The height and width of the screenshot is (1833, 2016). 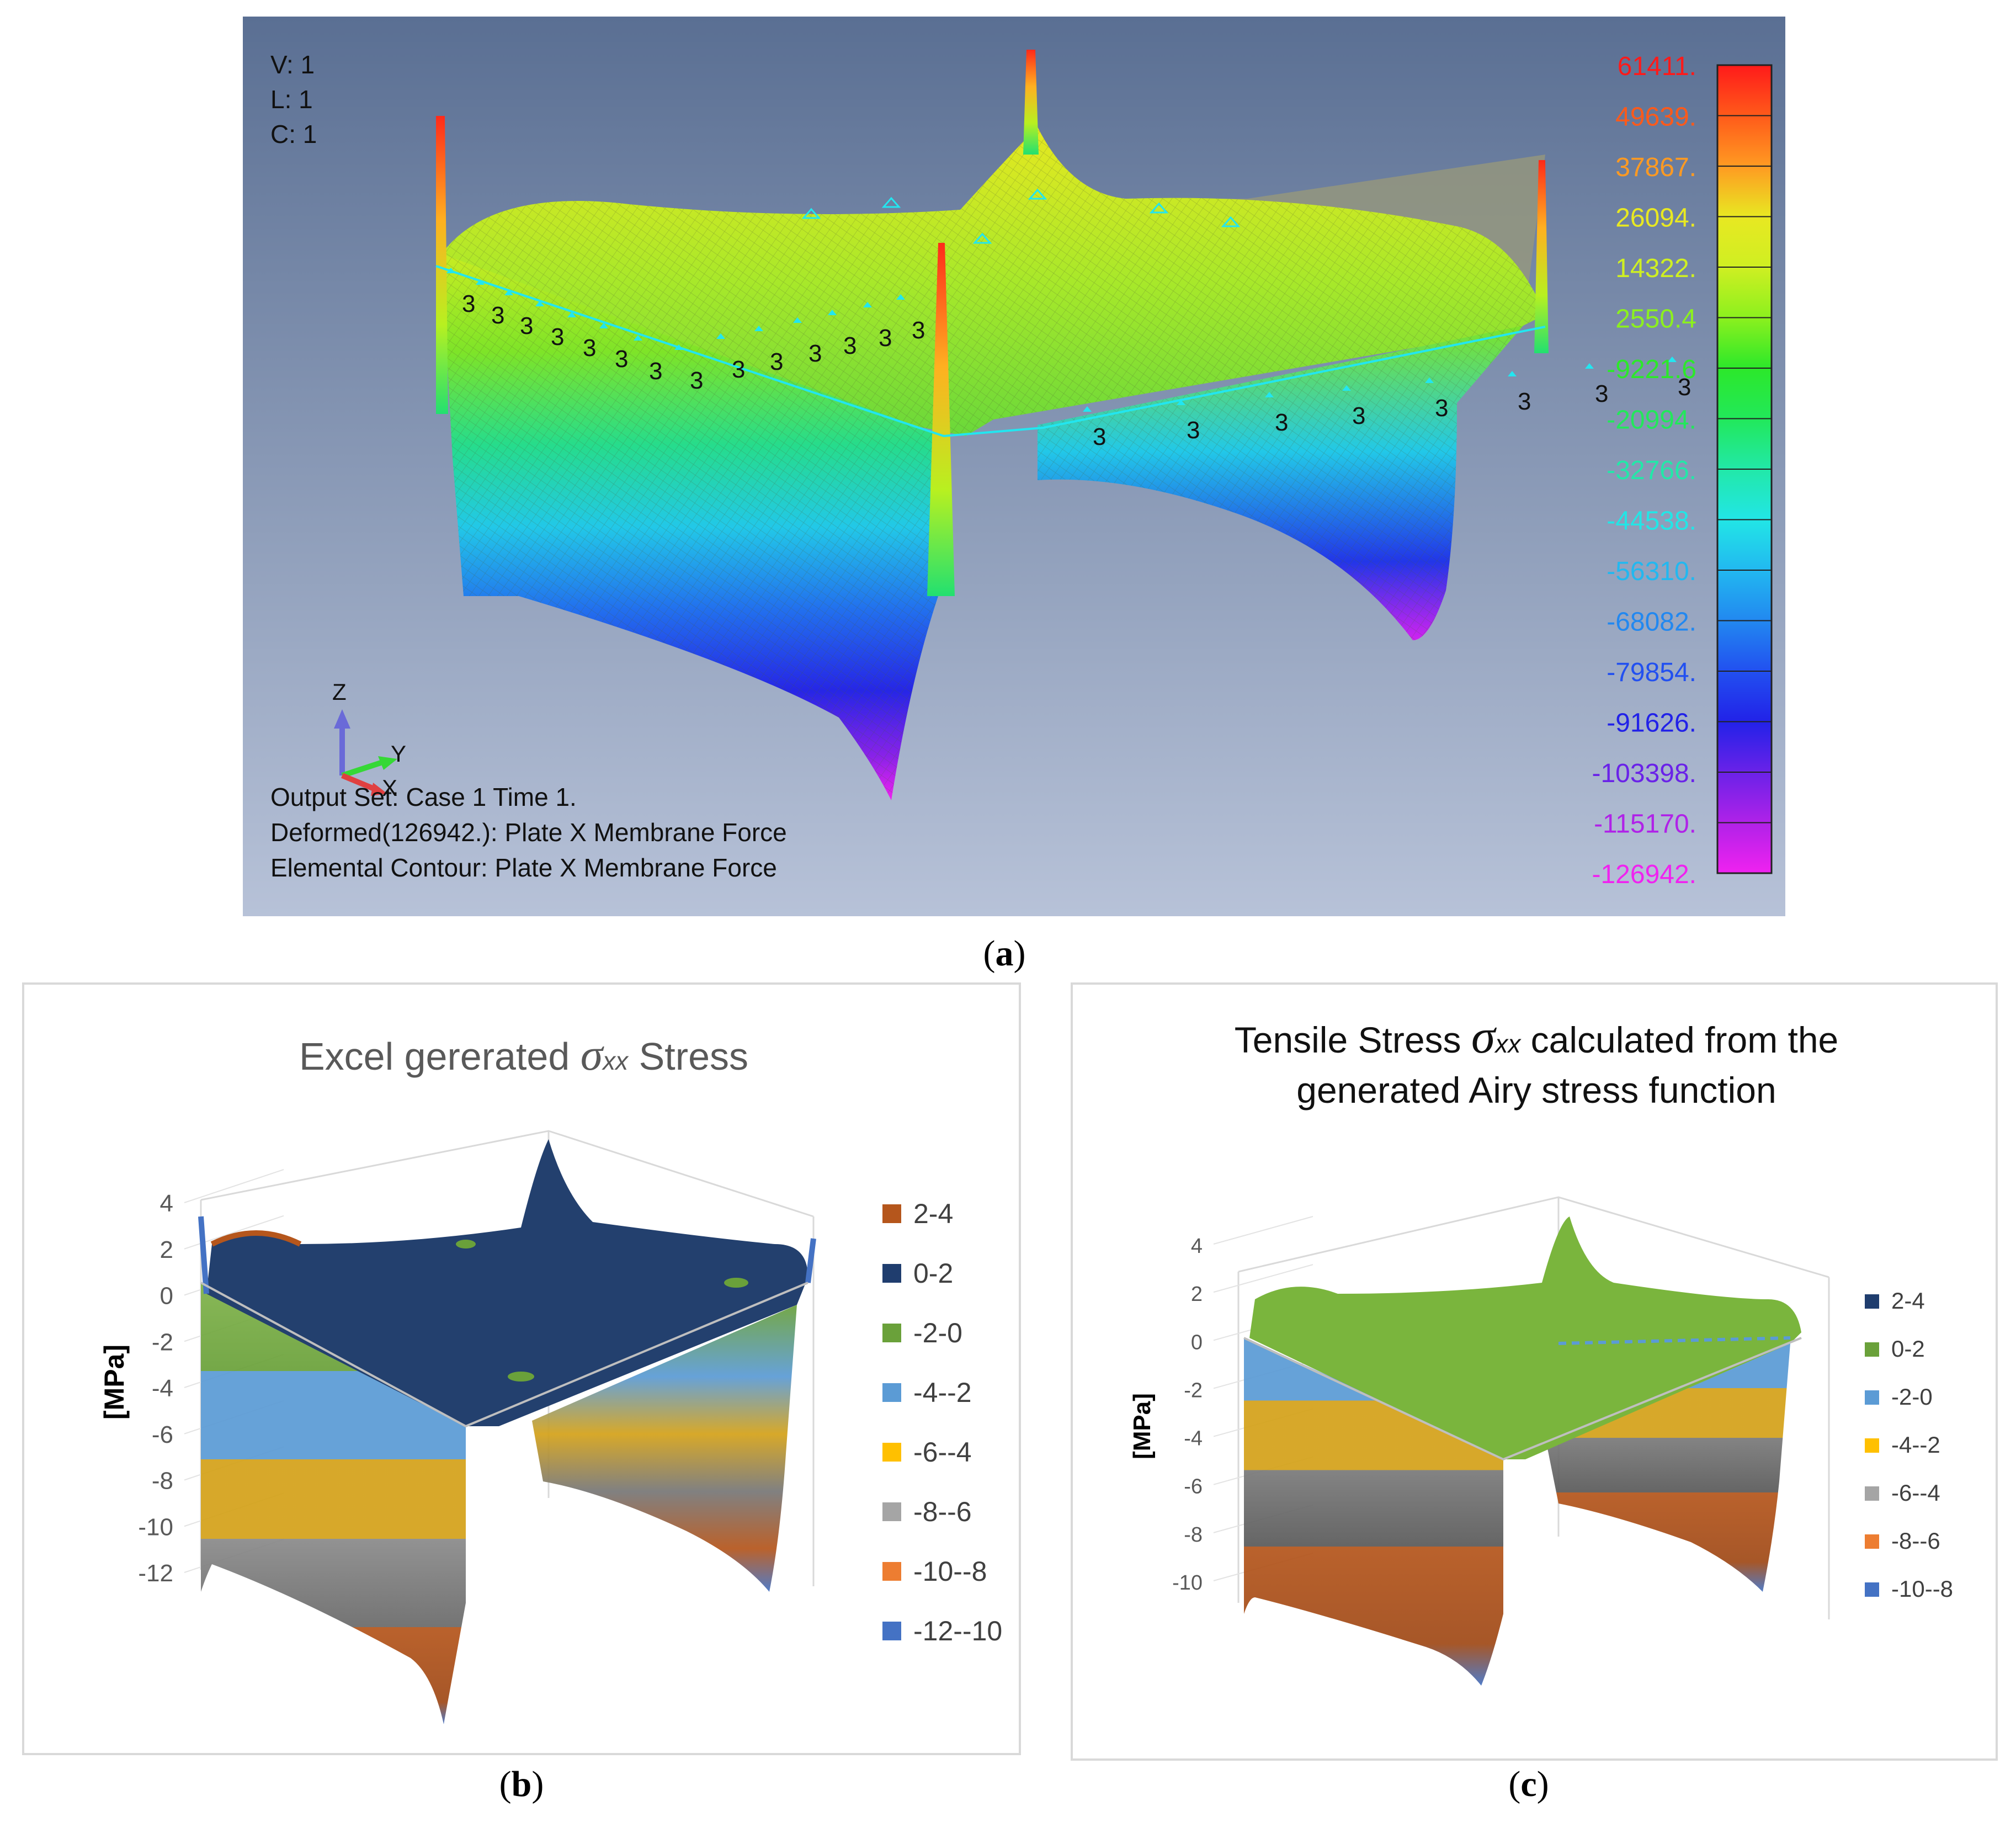 What do you see at coordinates (942, 1422) in the screenshot?
I see `chart-b-legend: 2-4 0-2 -2-0 -4--2 -6--4 -8--6 -10--8 -12--10` at bounding box center [942, 1422].